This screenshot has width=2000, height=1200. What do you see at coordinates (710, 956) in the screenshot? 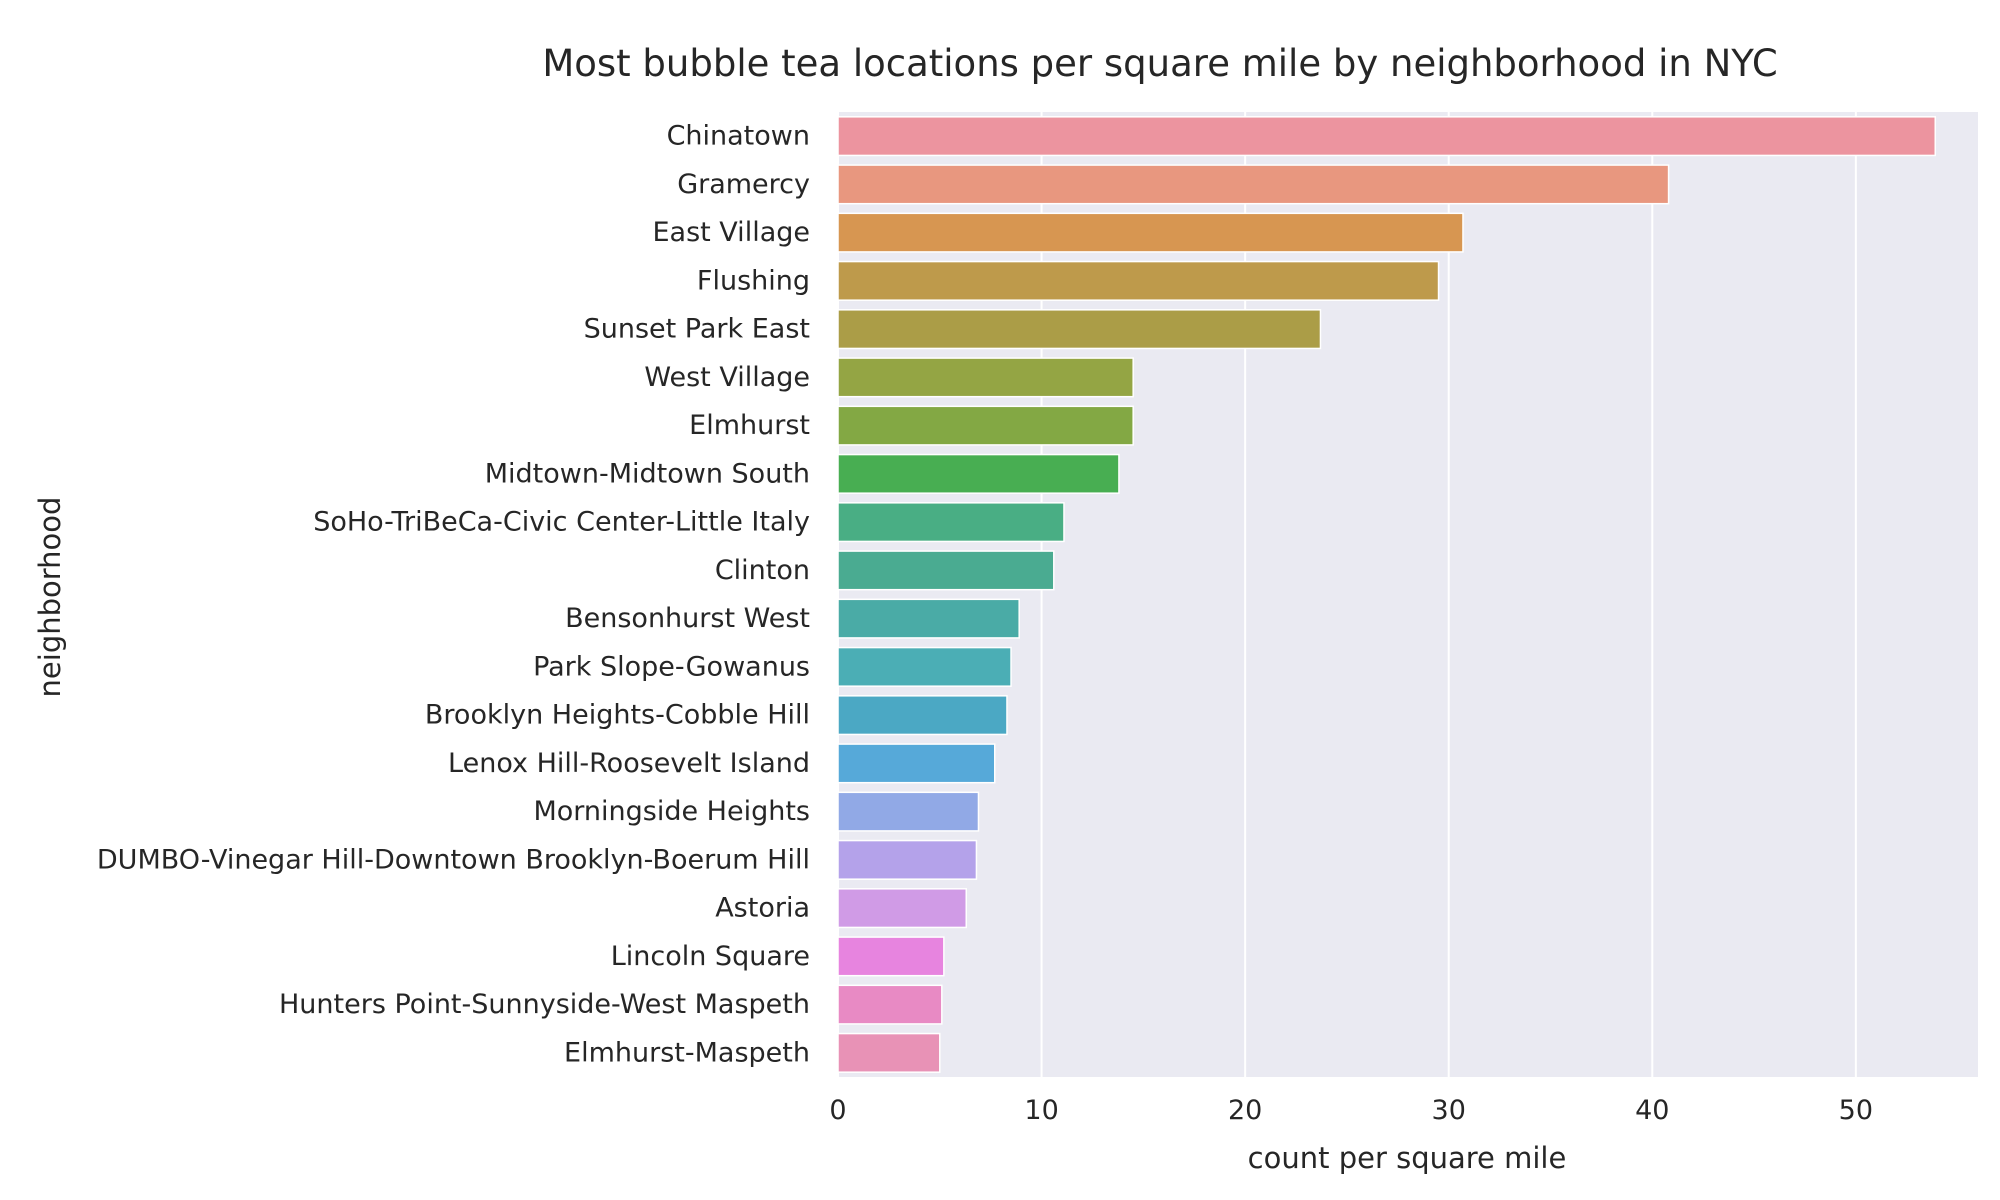
I see `y-tick-label: Lincoln Square` at bounding box center [710, 956].